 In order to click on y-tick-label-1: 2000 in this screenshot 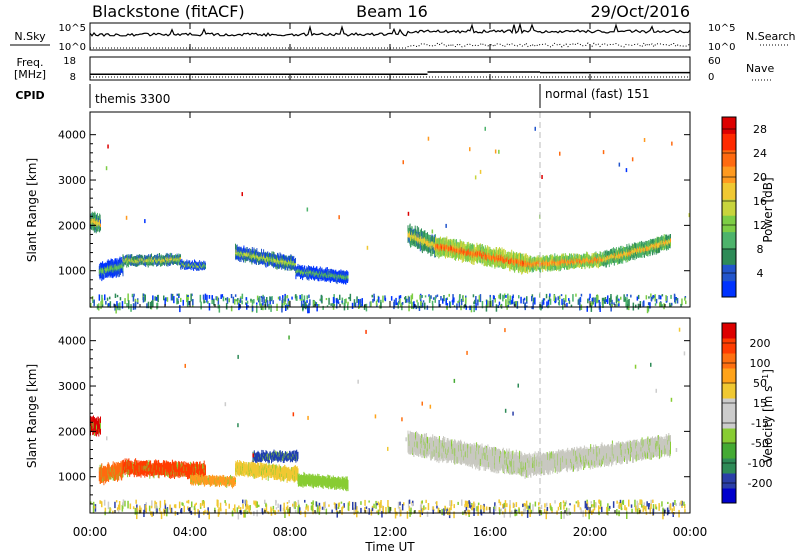, I will do `click(72, 225)`.